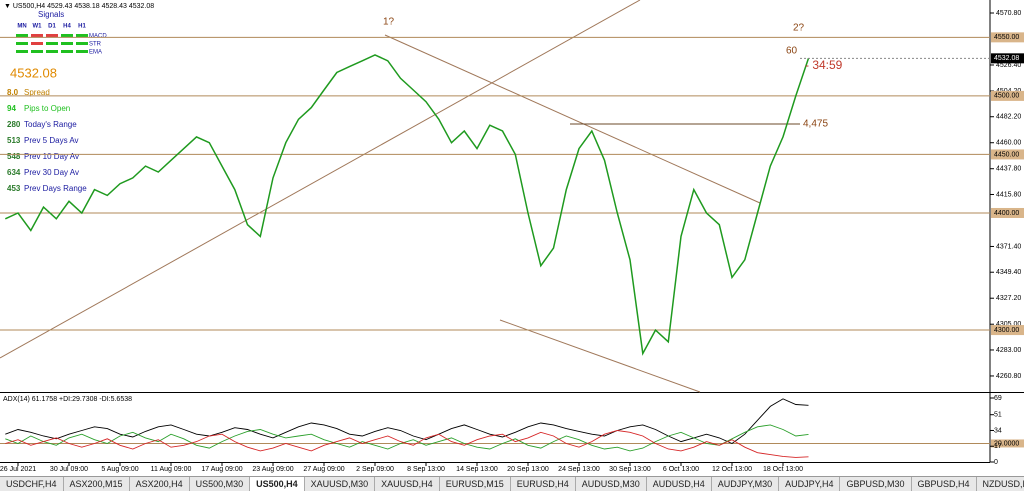 Image resolution: width=1024 pixels, height=491 pixels. Describe the element at coordinates (407, 484) in the screenshot. I see `tab: XAUUSD,H4` at that location.